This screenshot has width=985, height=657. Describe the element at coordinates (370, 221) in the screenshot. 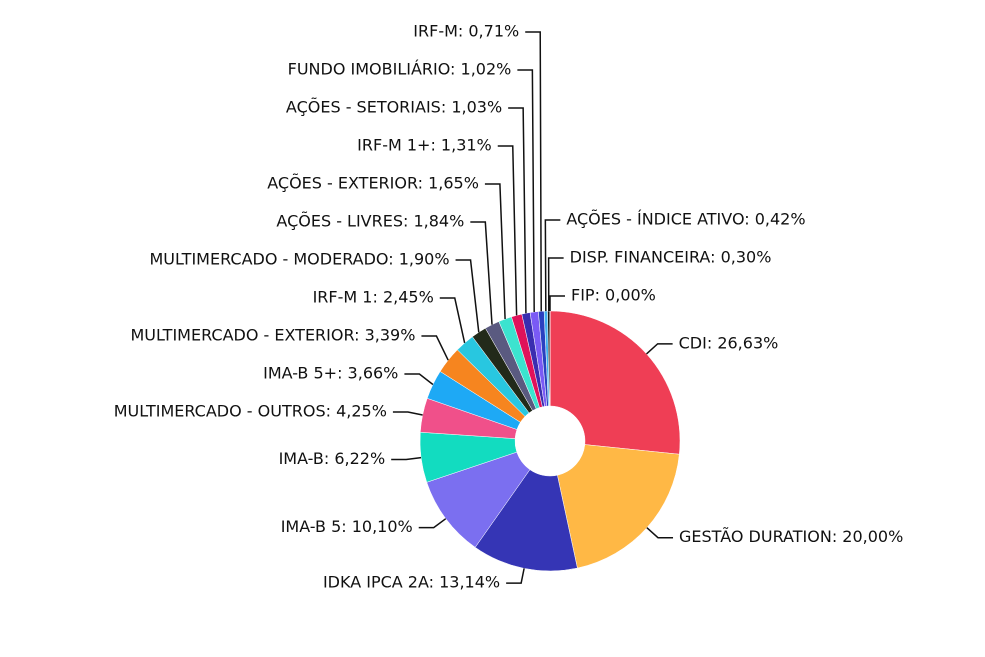

I see `data-label: AÇÕES - LIVRES: 1,84%` at that location.